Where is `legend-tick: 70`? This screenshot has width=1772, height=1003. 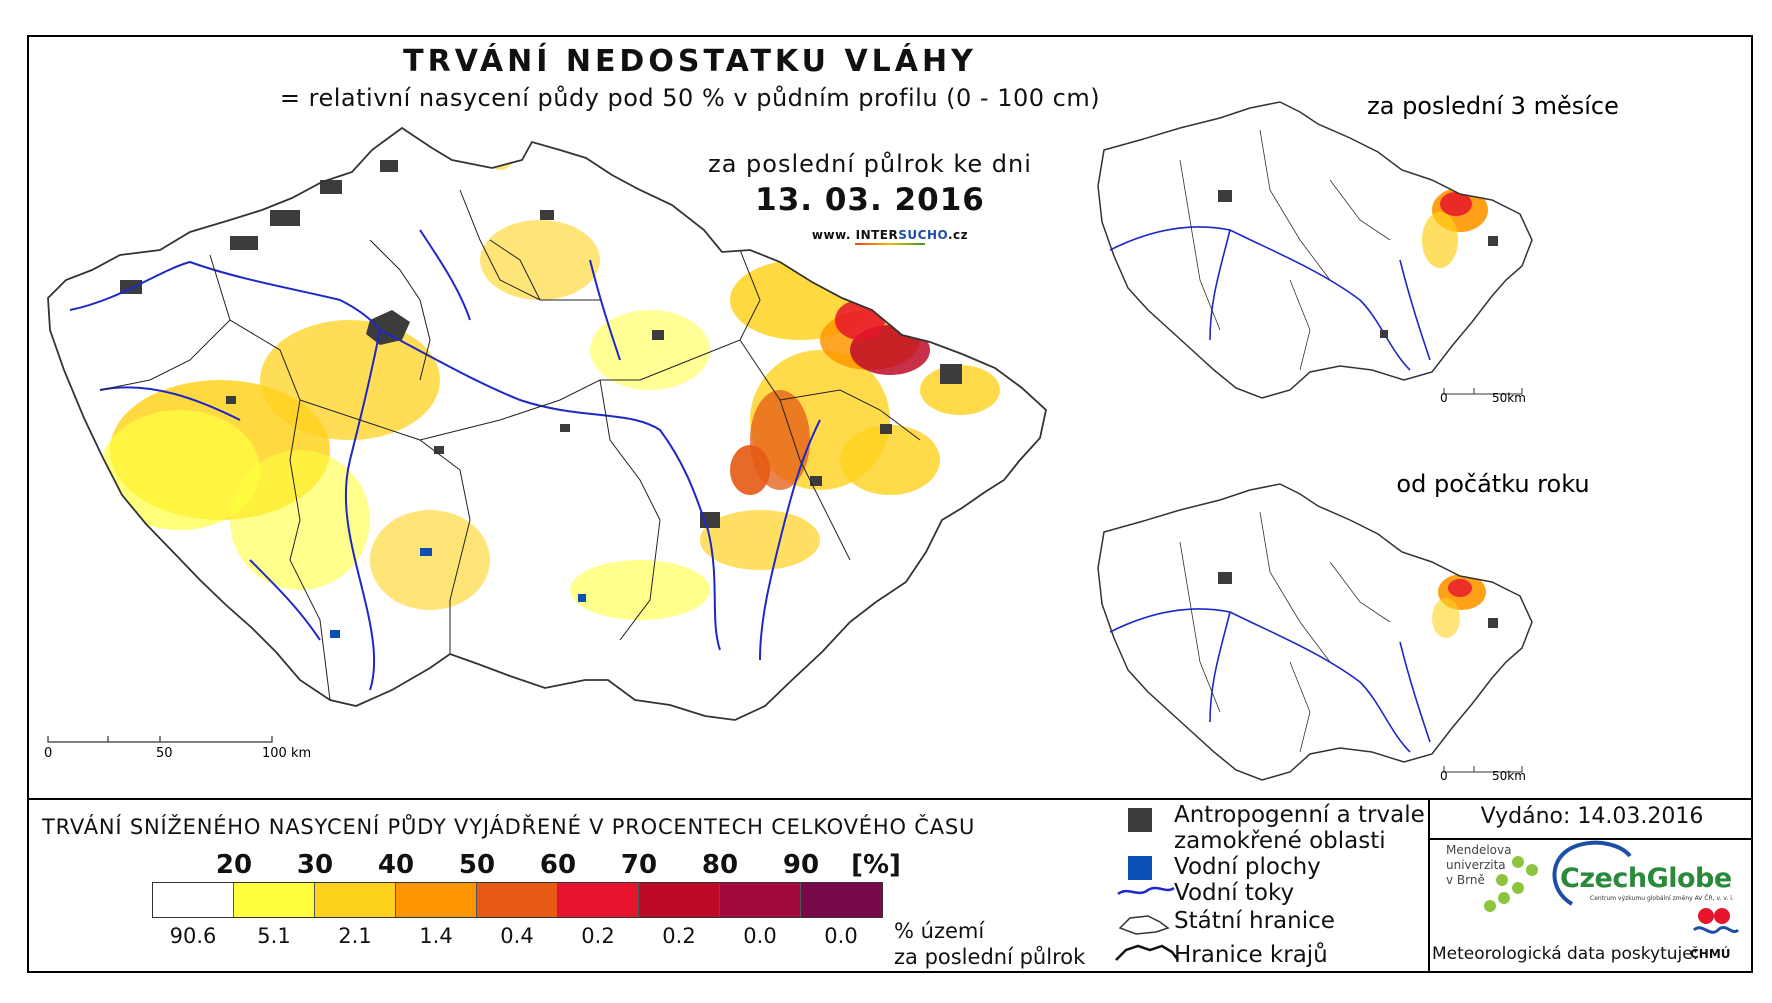
legend-tick: 70 is located at coordinates (639, 865).